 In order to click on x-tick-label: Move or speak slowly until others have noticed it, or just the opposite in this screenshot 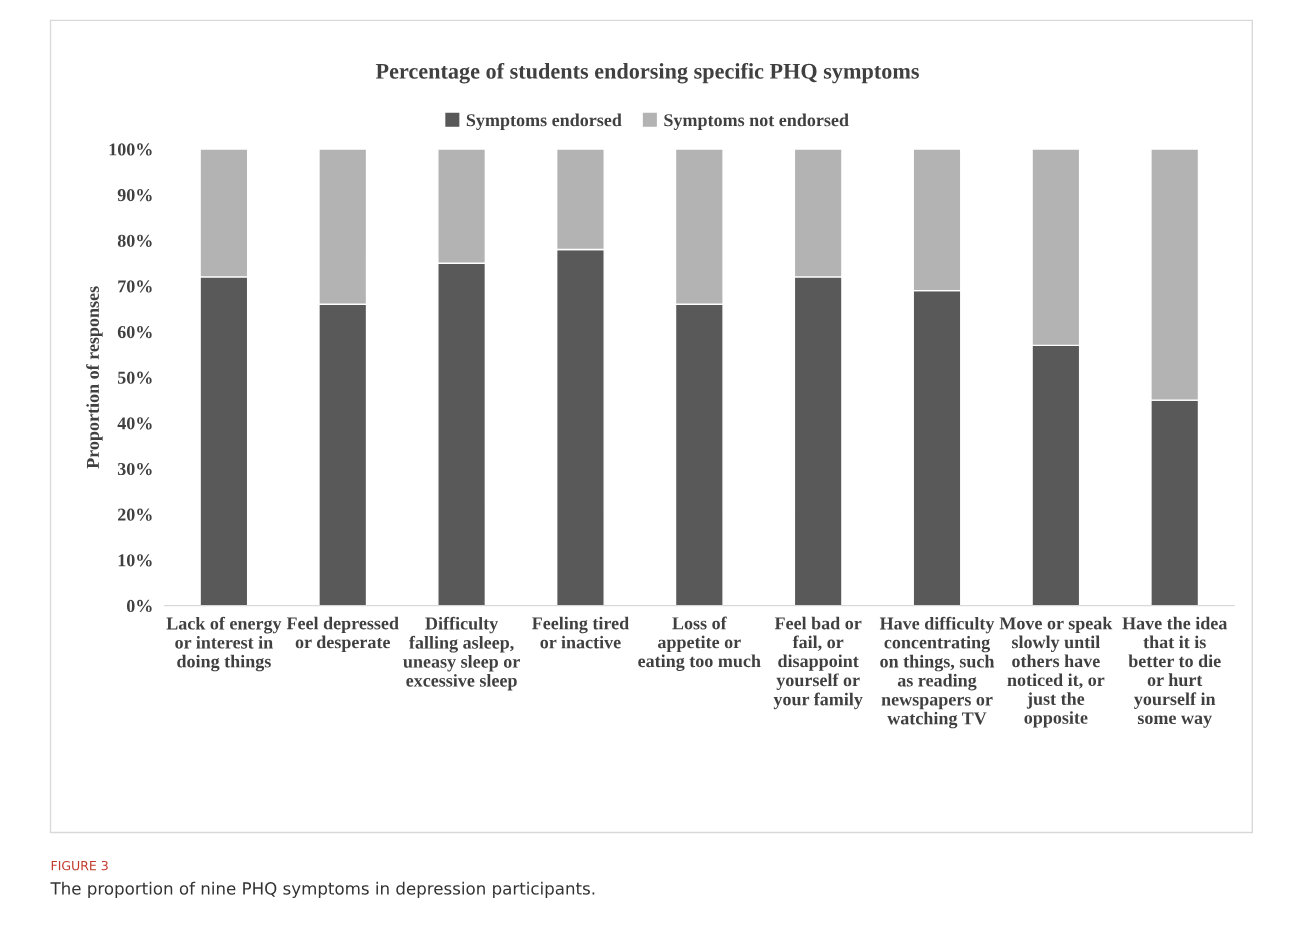, I will do `click(1056, 672)`.